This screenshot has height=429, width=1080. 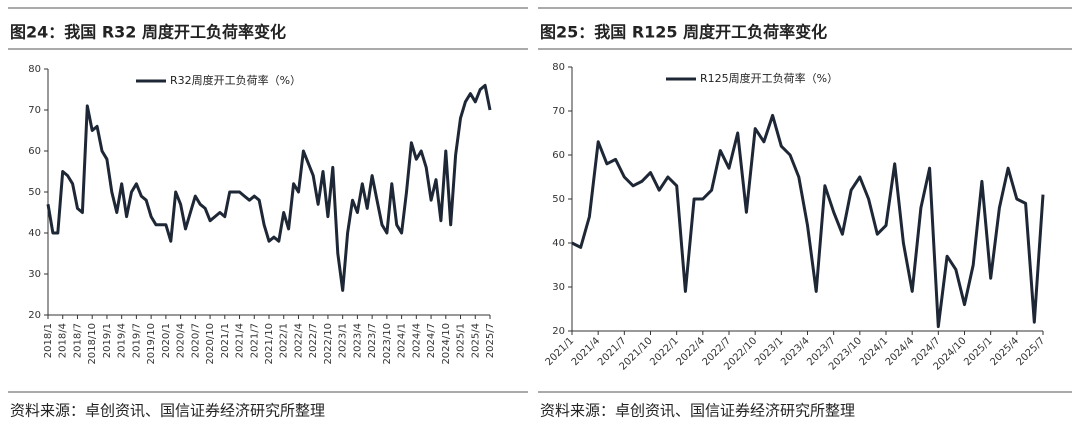 I want to click on x-tick-label: 2019/4, so click(x=122, y=340).